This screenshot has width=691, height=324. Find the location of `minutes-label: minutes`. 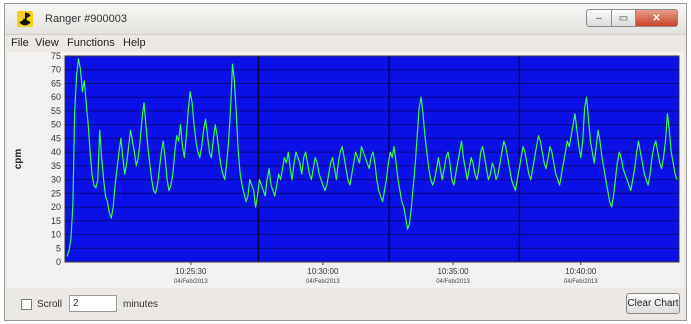

minutes-label: minutes is located at coordinates (141, 304).